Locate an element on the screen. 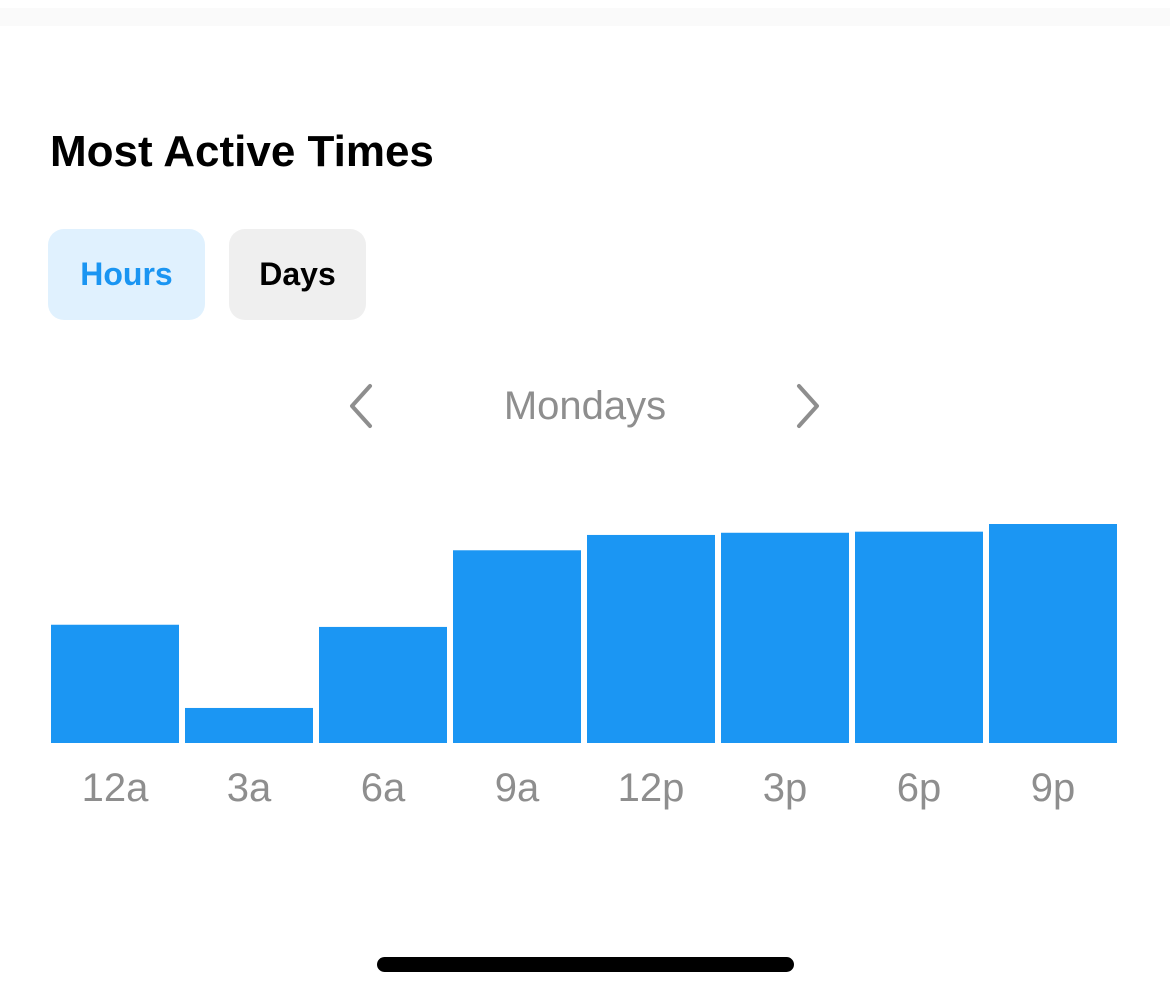  chevron-left-icon is located at coordinates (361, 406).